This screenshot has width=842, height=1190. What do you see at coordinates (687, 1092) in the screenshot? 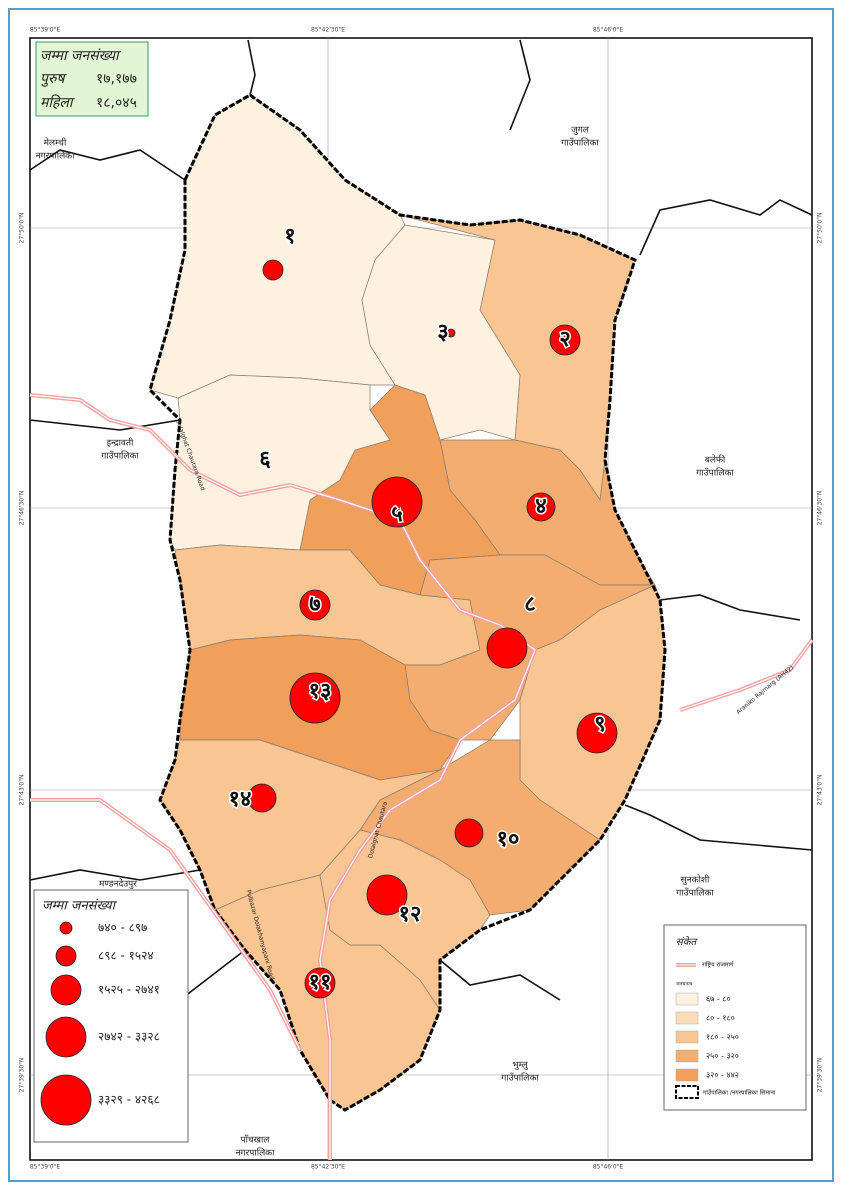
I see `boundary-symbol` at bounding box center [687, 1092].